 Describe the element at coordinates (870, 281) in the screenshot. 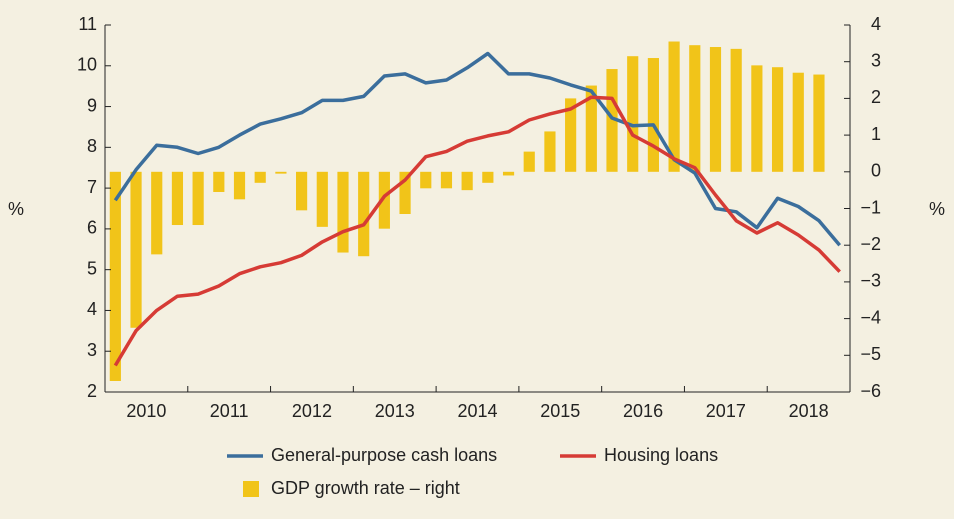

I see `y2-tick-label: −3` at that location.